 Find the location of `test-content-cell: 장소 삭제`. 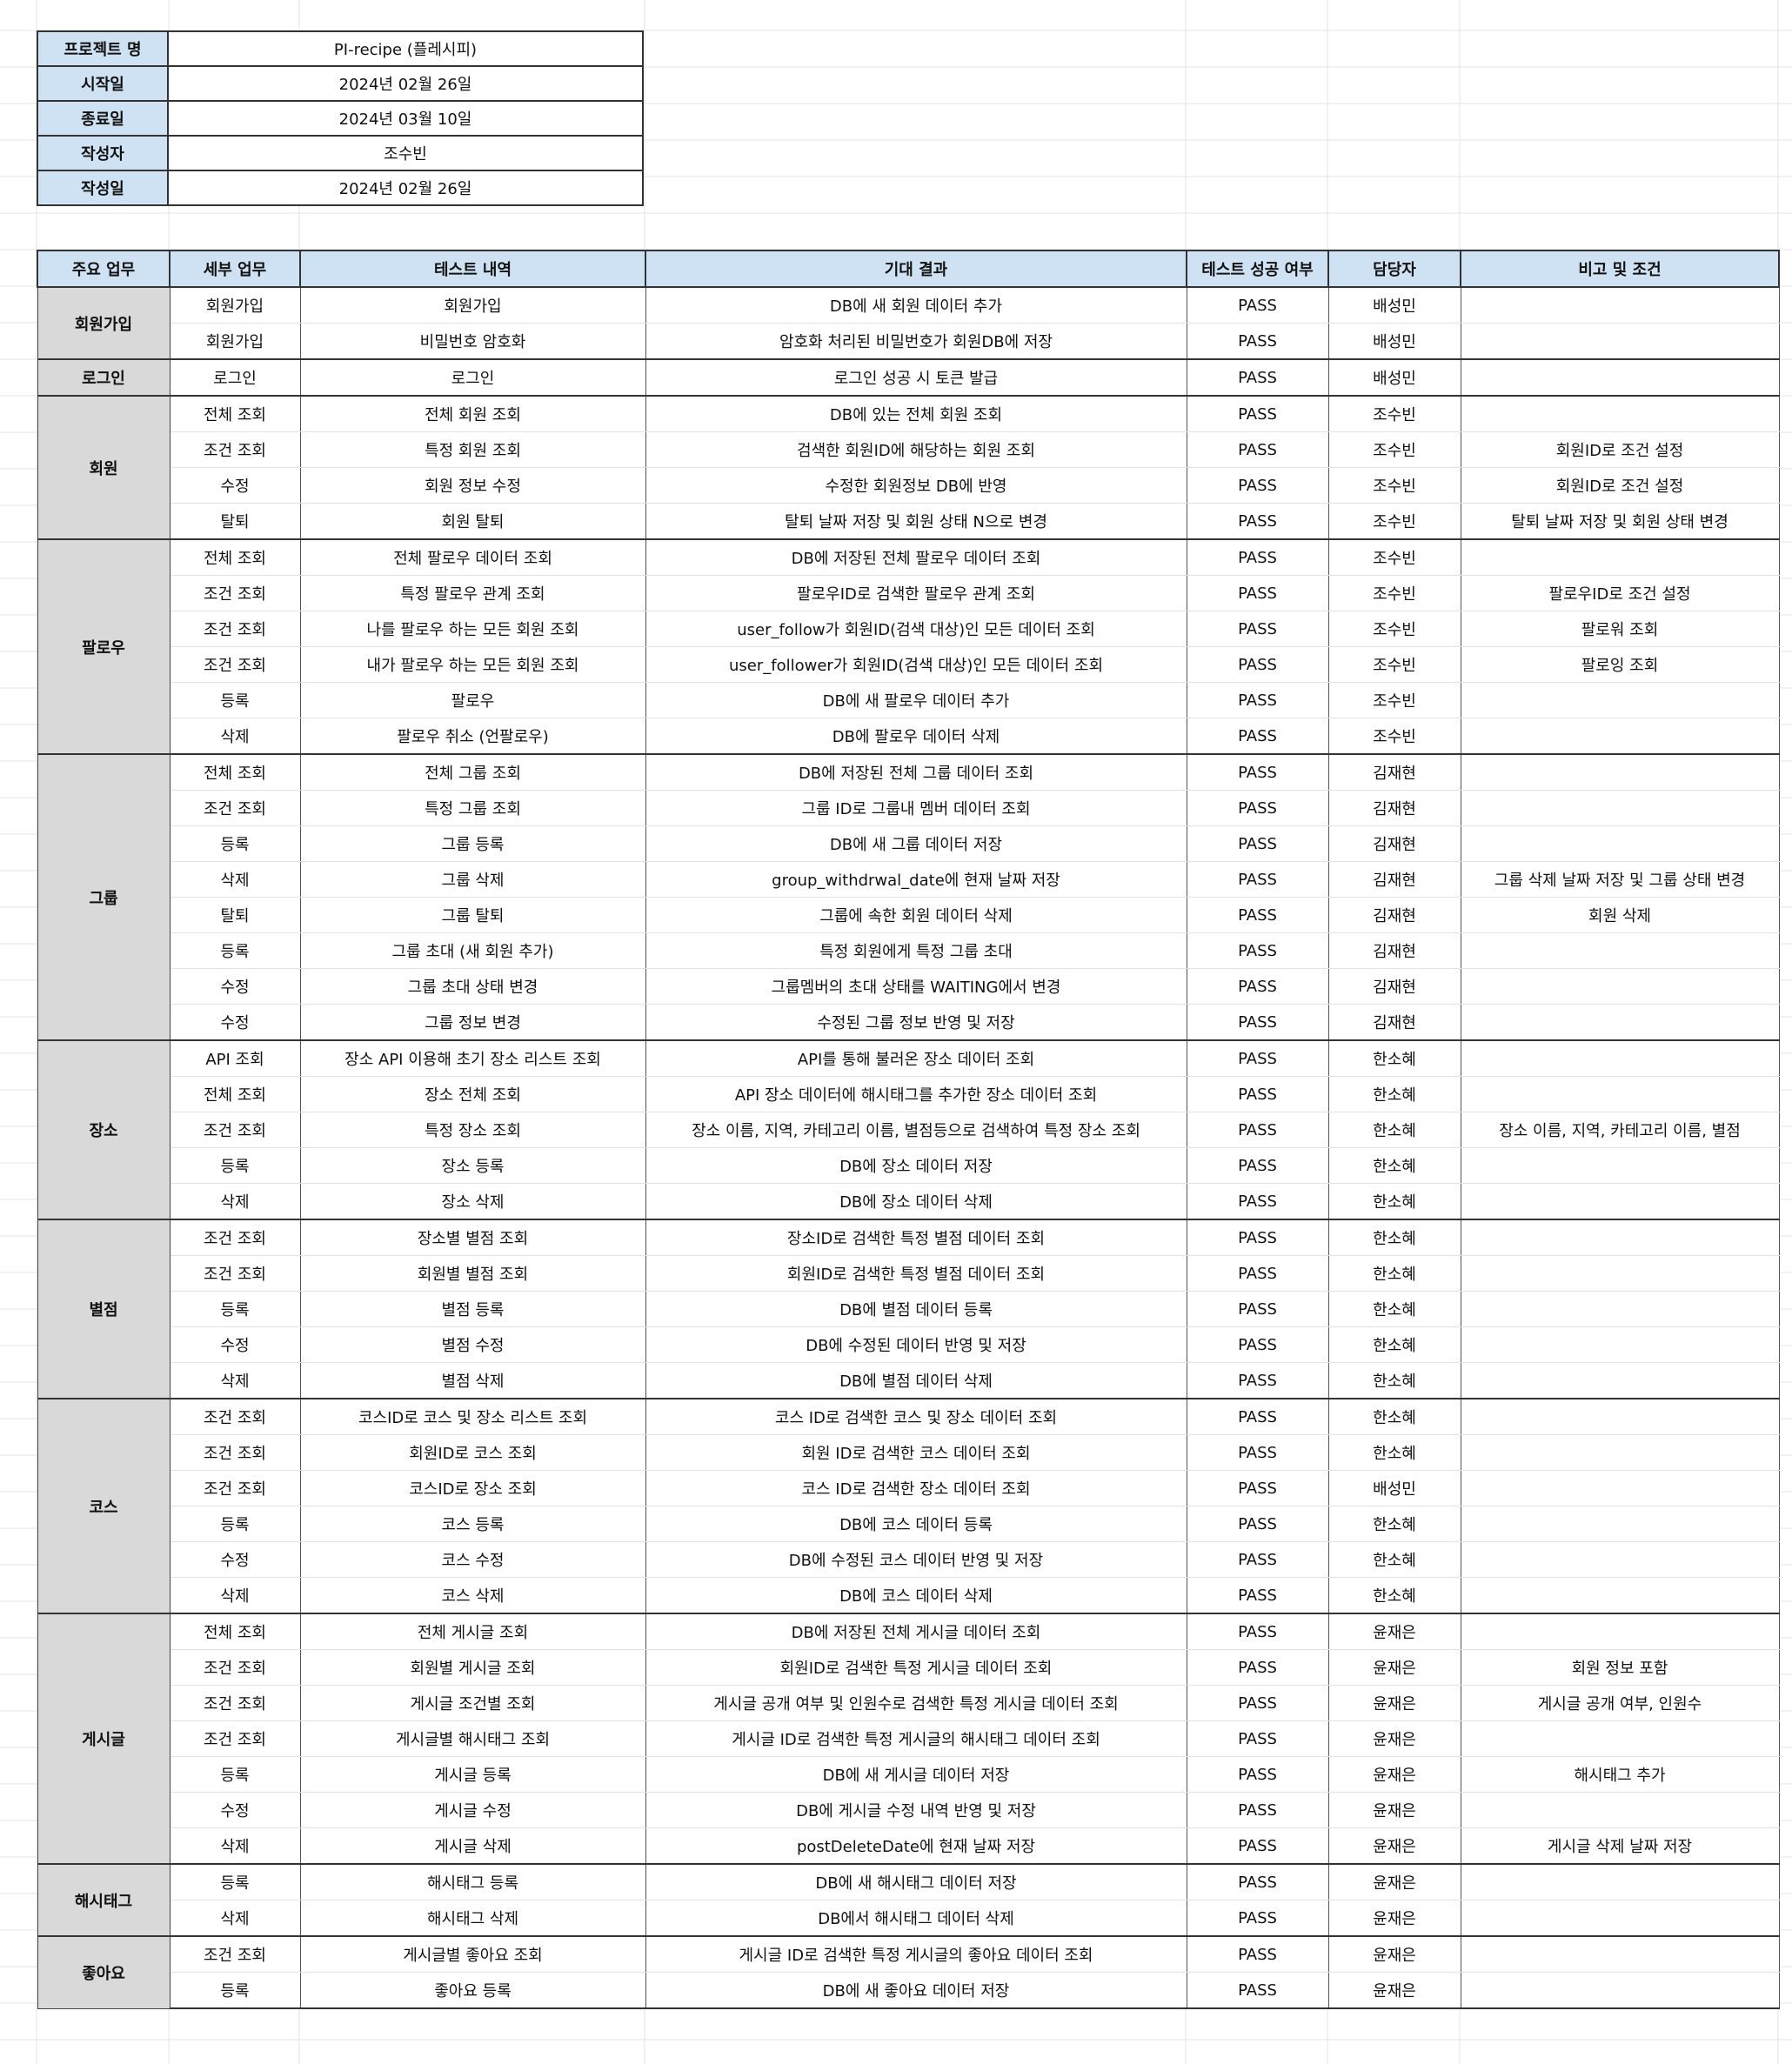

test-content-cell: 장소 삭제 is located at coordinates (472, 1201).